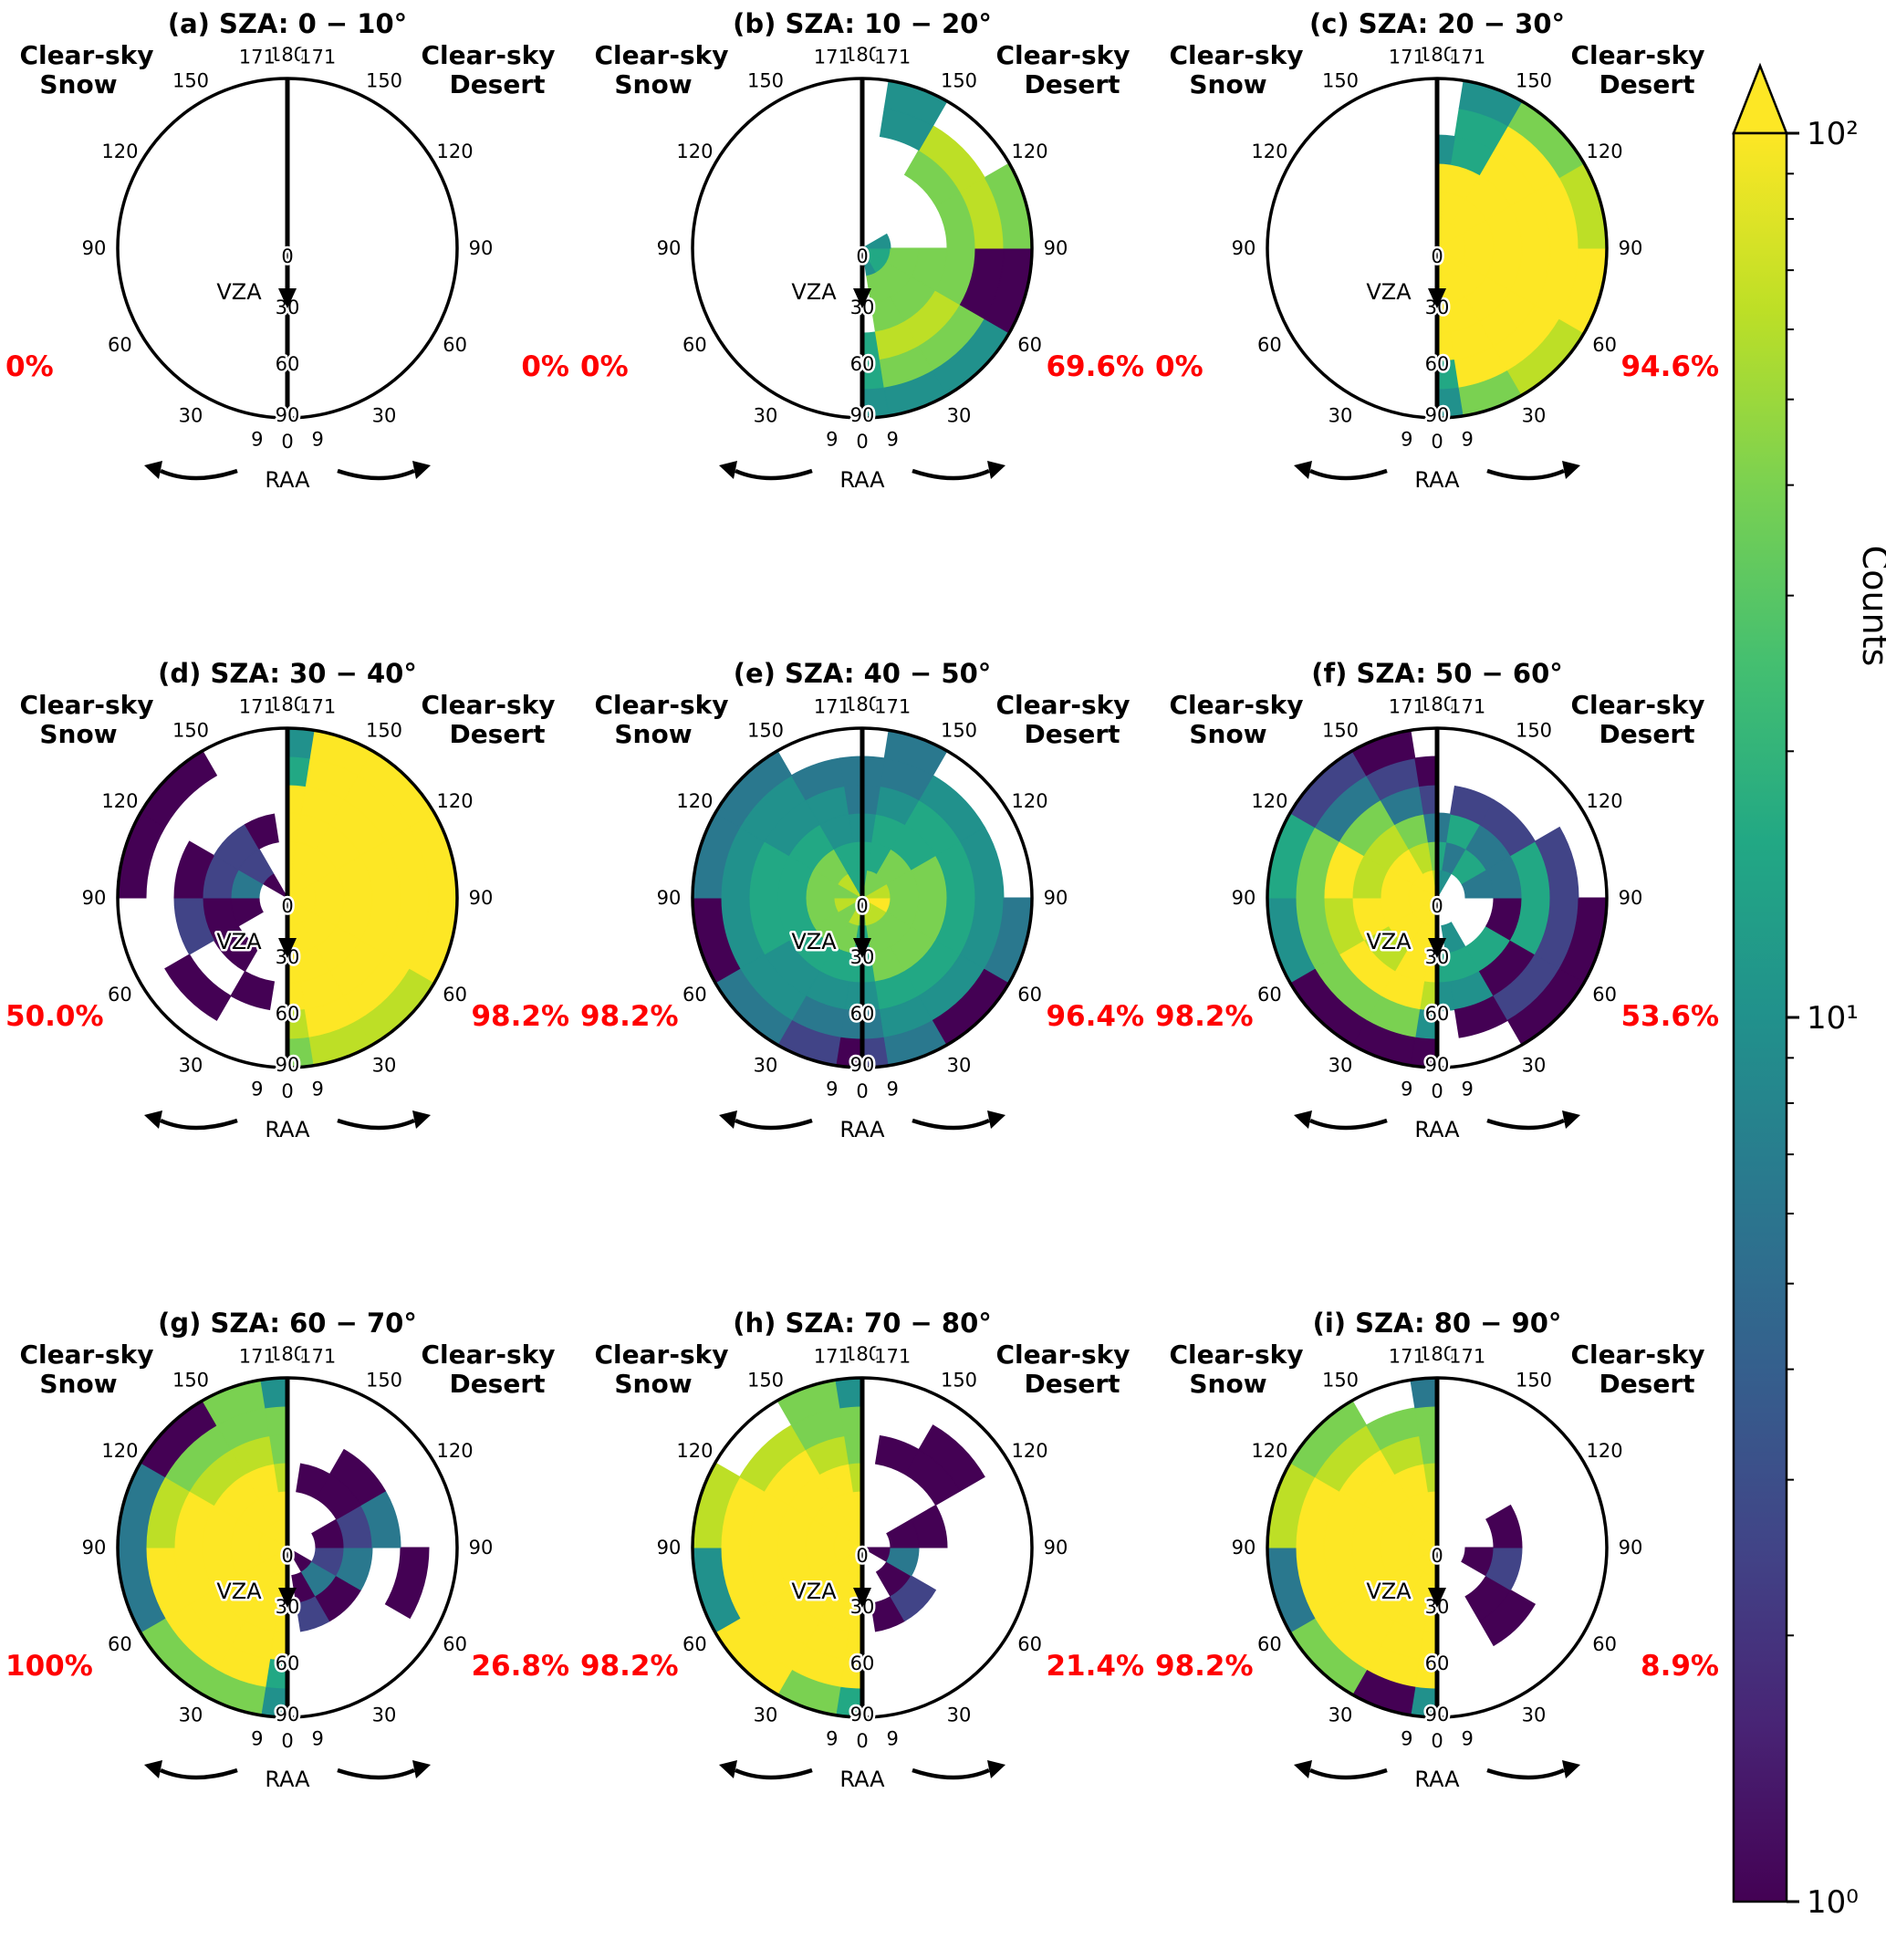 This screenshot has height=1960, width=1886. I want to click on panel-i-patches, so click(1401, 1547).